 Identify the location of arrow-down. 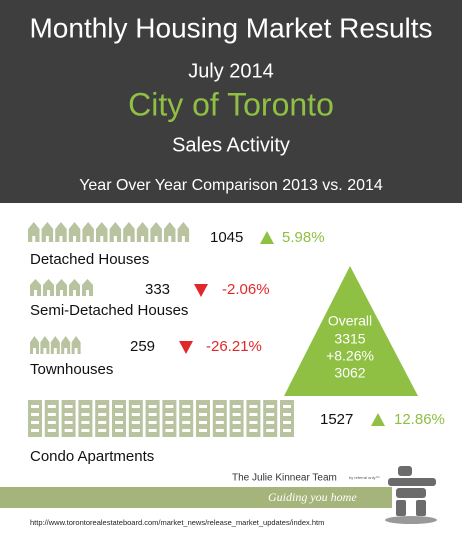
(201, 290).